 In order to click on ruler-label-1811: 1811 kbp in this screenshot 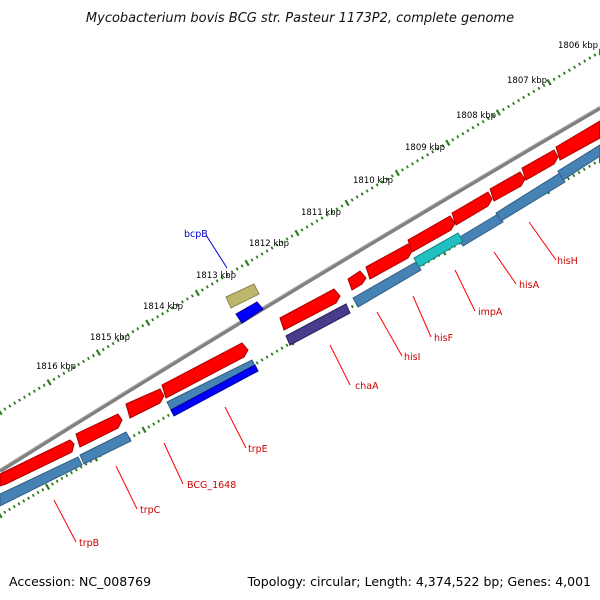, I will do `click(321, 213)`.